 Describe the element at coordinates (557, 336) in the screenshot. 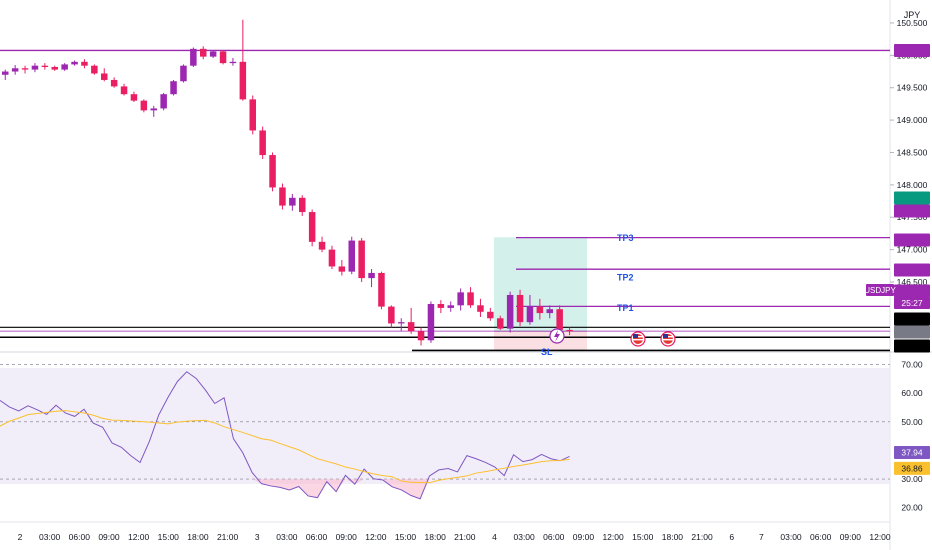

I see `lightning-icon` at that location.